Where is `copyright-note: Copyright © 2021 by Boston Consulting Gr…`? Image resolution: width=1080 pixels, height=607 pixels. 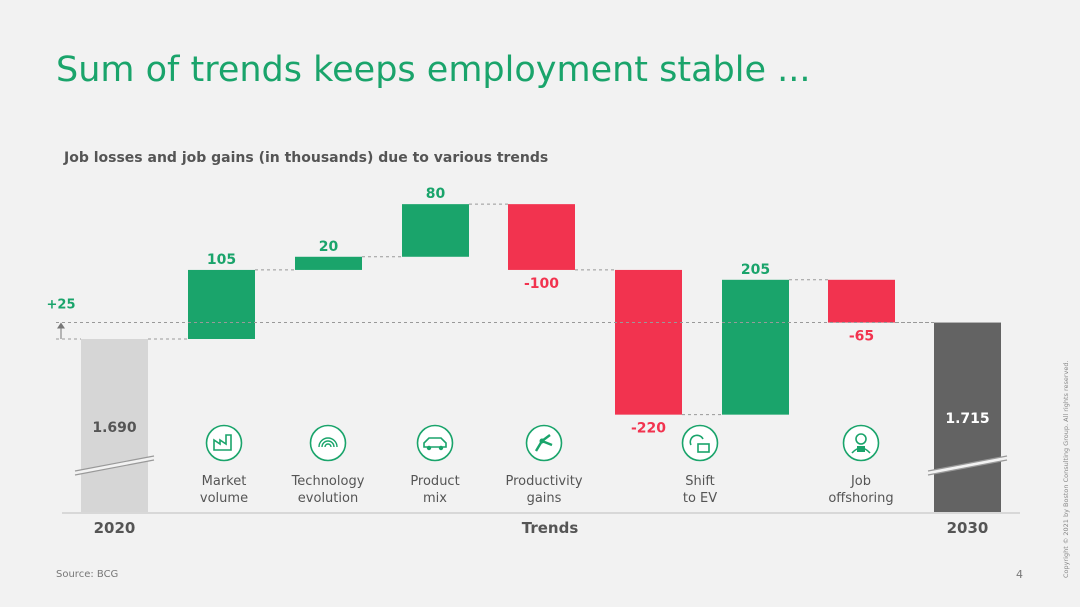 copyright-note: Copyright © 2021 by Boston Consulting Gr… is located at coordinates (1066, 469).